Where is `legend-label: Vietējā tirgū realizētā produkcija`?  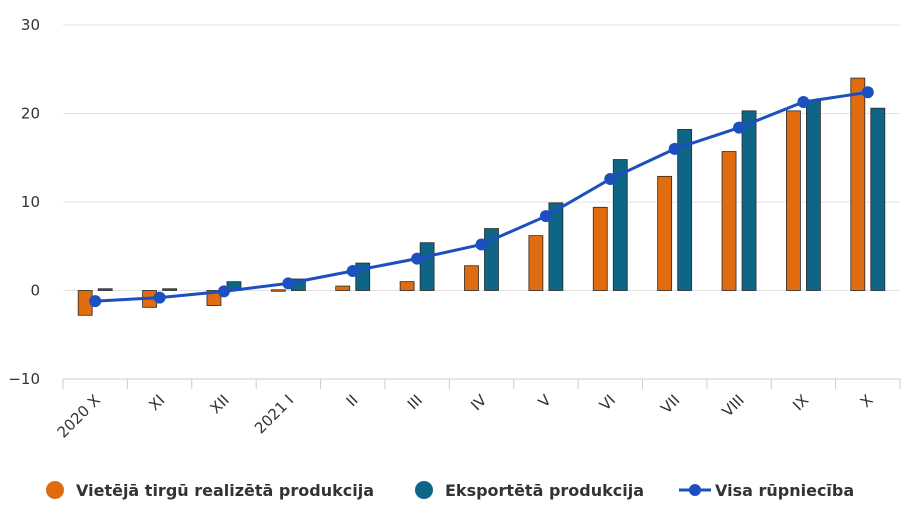 legend-label: Vietējā tirgū realizētā produkcija is located at coordinates (225, 490).